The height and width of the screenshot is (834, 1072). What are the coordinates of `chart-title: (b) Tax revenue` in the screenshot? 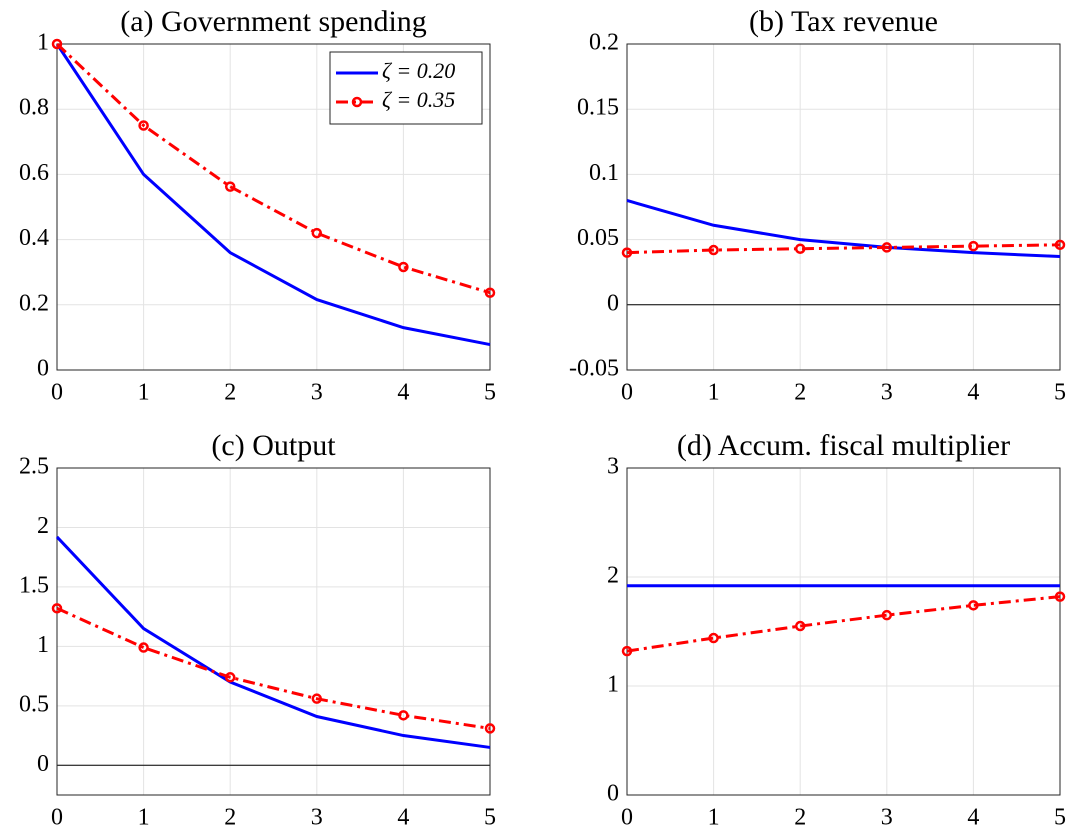 It's located at (843, 21).